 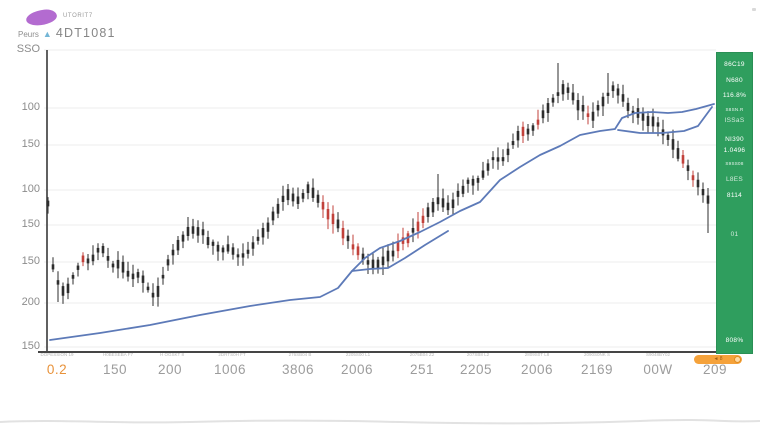 What do you see at coordinates (298, 369) in the screenshot?
I see `x-axis-major-label: 3806` at bounding box center [298, 369].